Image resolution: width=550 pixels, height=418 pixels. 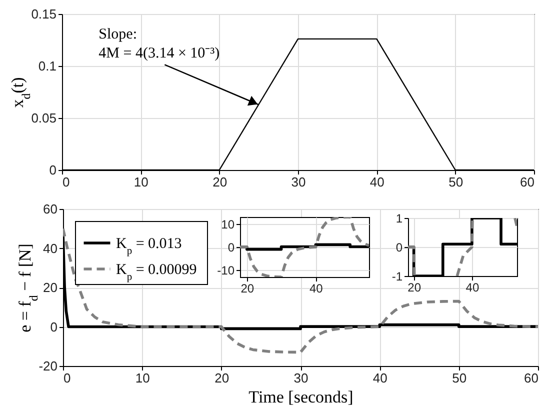 I want to click on y-tick-label: 0.15, so click(x=43, y=14).